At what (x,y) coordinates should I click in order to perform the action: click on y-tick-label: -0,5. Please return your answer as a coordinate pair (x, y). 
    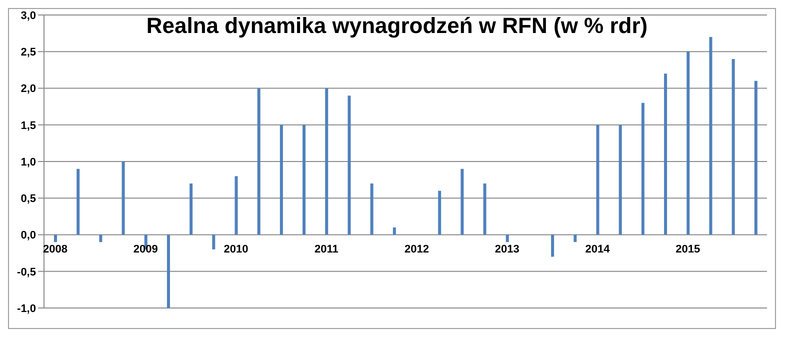
    Looking at the image, I should click on (26, 272).